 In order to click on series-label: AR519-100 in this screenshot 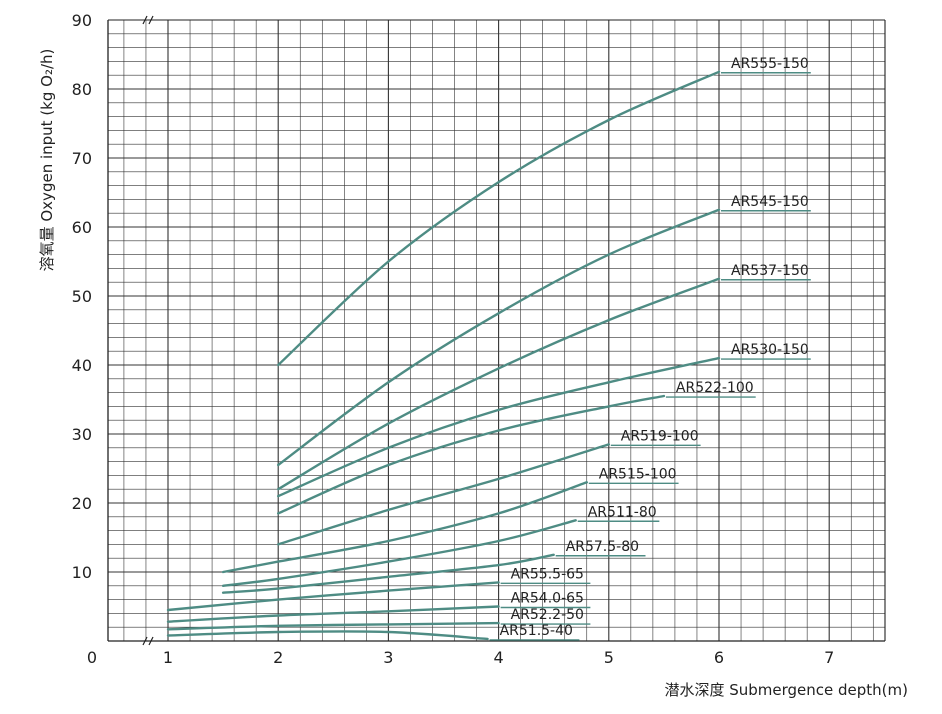, I will do `click(660, 436)`.